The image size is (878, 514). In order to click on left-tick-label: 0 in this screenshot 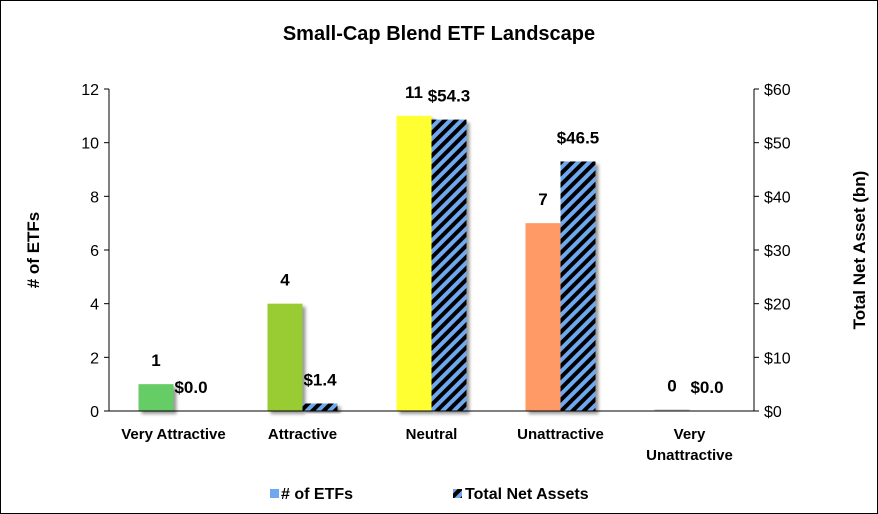, I will do `click(94, 412)`.